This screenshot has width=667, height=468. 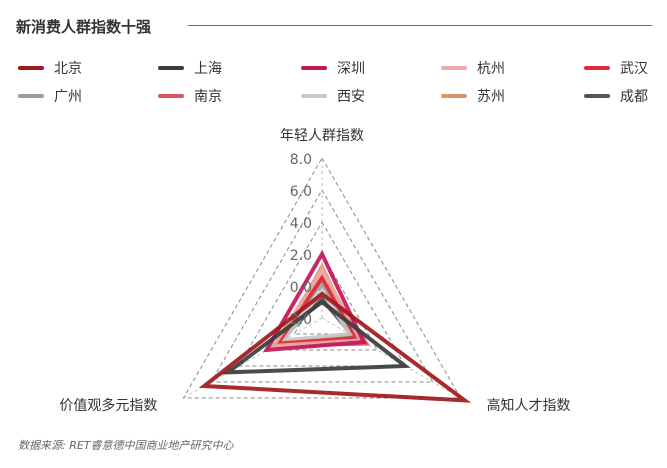 What do you see at coordinates (491, 69) in the screenshot?
I see `legend-label: 杭州` at bounding box center [491, 69].